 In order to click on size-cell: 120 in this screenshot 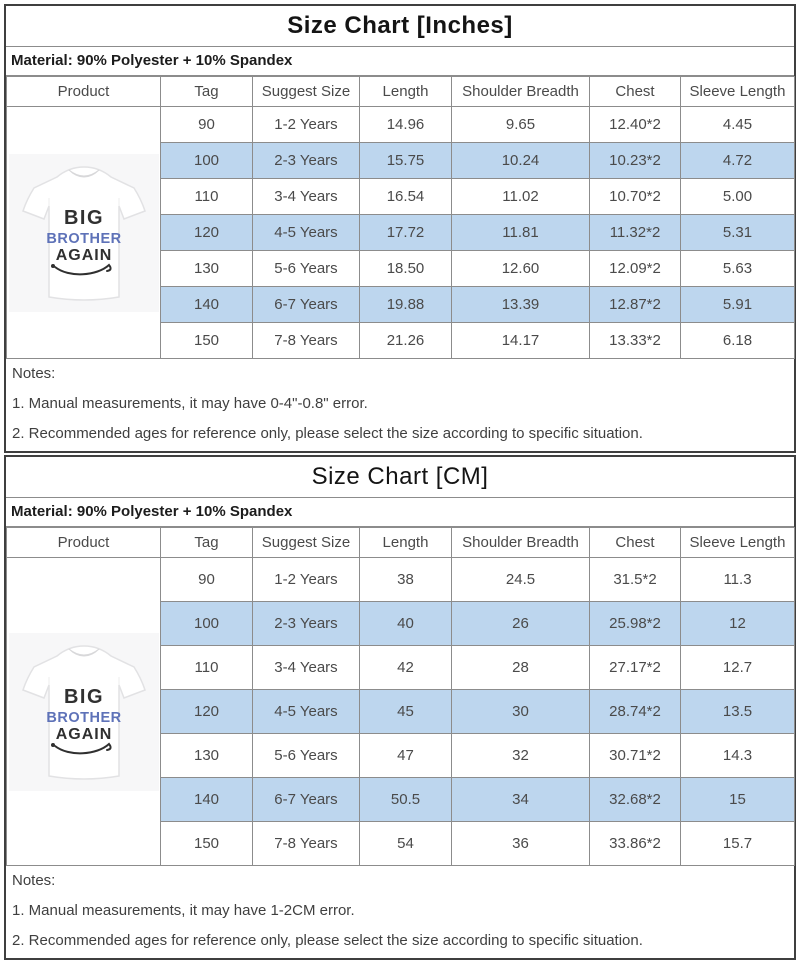, I will do `click(206, 711)`.